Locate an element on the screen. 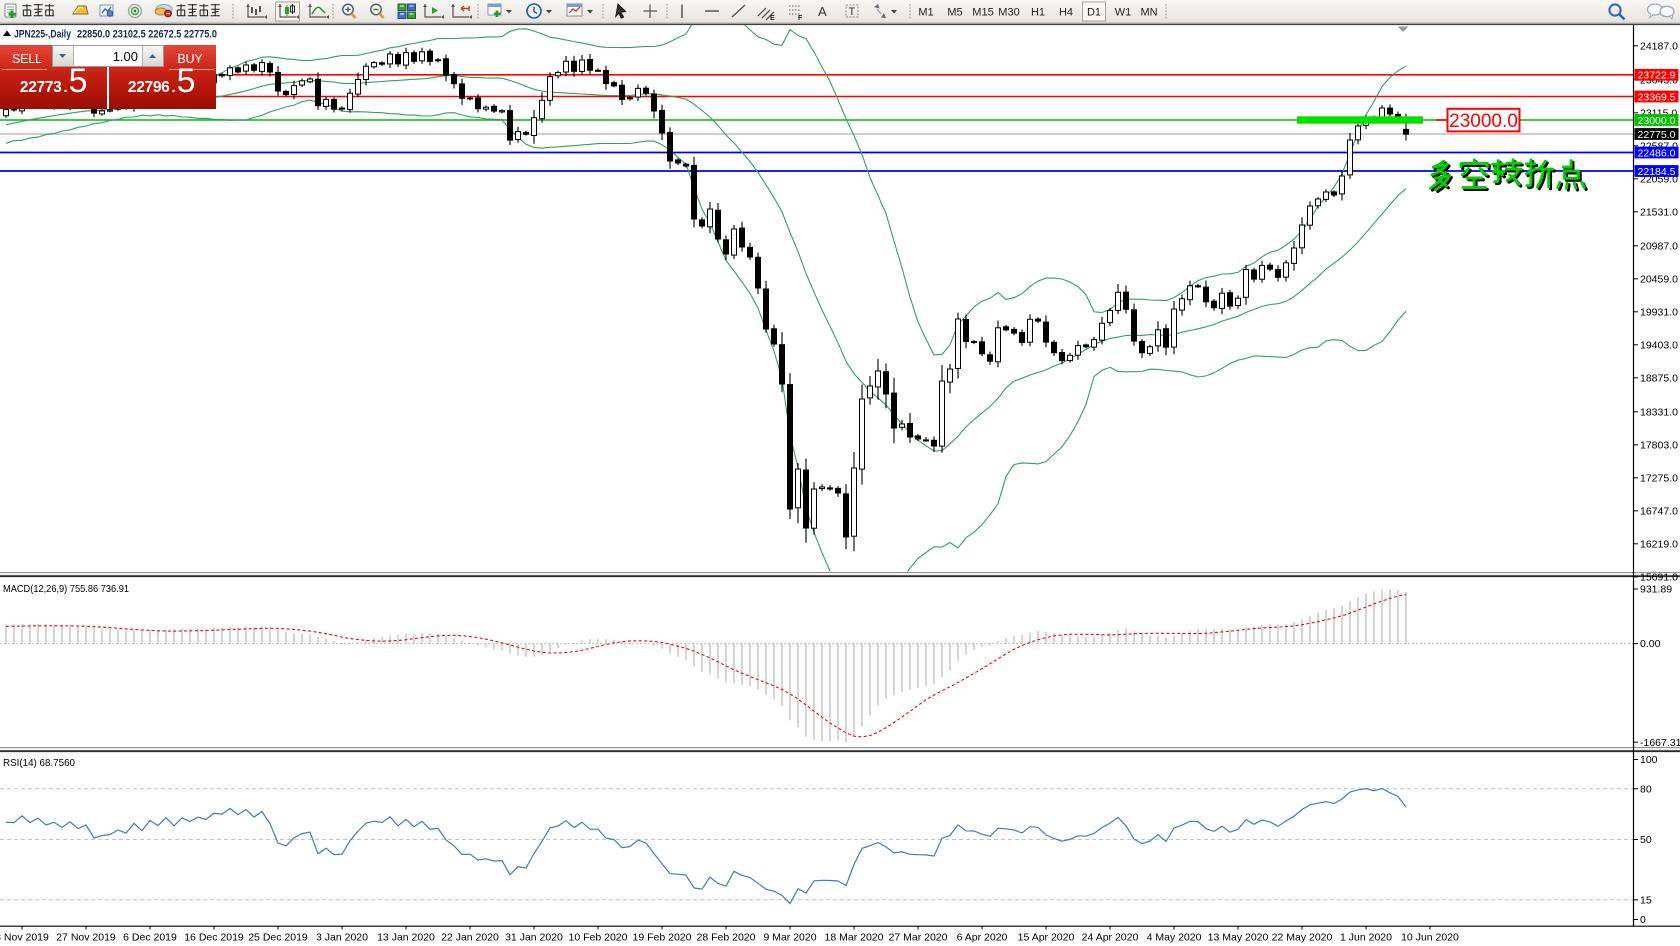 The image size is (1680, 946). svg-text: MN is located at coordinates (1148, 12).